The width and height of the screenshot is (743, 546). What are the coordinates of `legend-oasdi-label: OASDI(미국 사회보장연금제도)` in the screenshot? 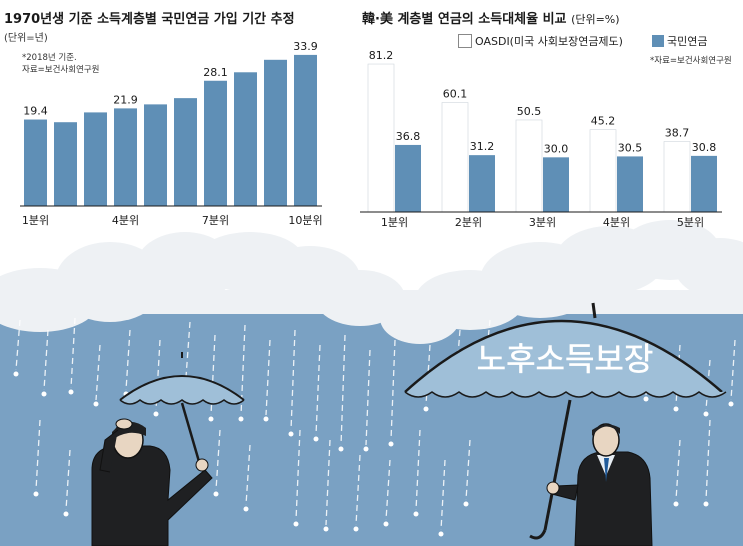 It's located at (549, 41).